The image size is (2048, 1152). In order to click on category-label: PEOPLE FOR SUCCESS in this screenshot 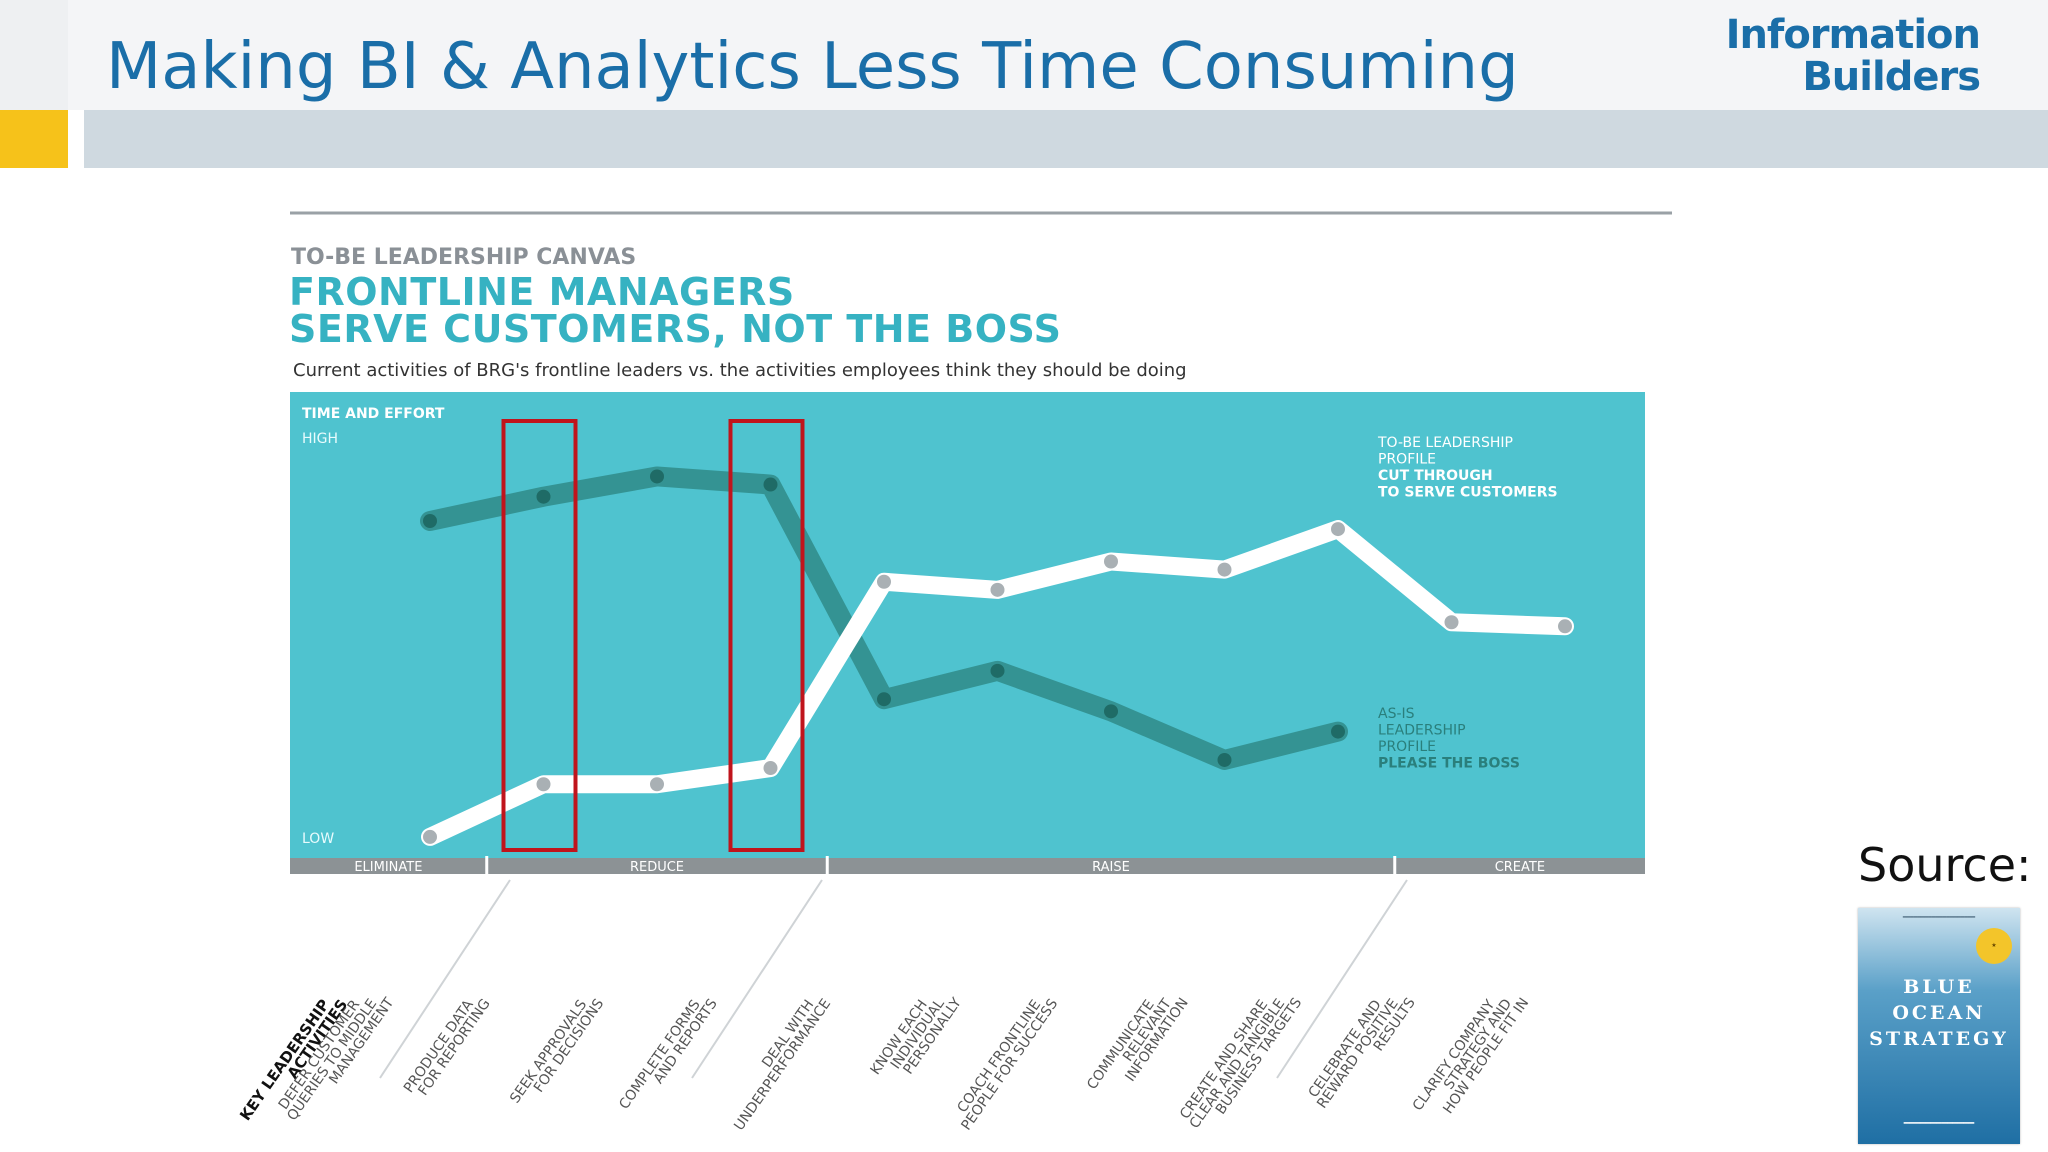, I will do `click(1009, 1064)`.